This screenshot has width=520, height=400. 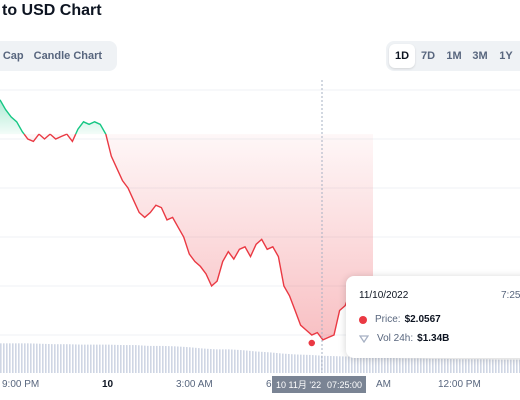 What do you see at coordinates (260, 358) in the screenshot?
I see `volume-bars` at bounding box center [260, 358].